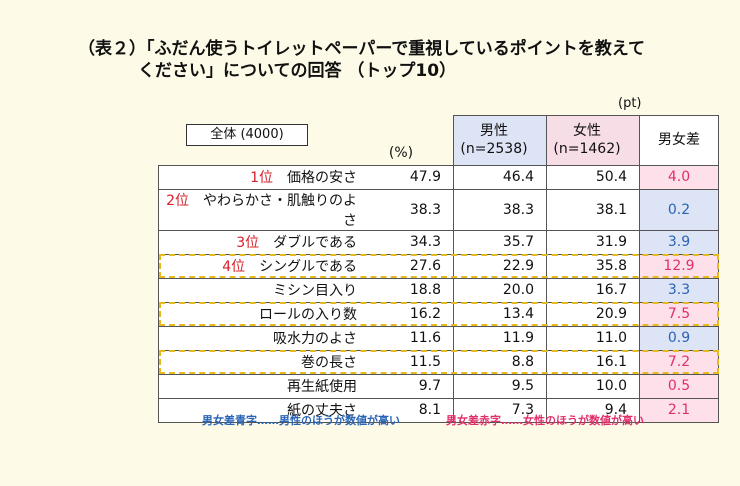 The width and height of the screenshot is (740, 486). What do you see at coordinates (407, 265) in the screenshot?
I see `value-all: 27.6` at bounding box center [407, 265].